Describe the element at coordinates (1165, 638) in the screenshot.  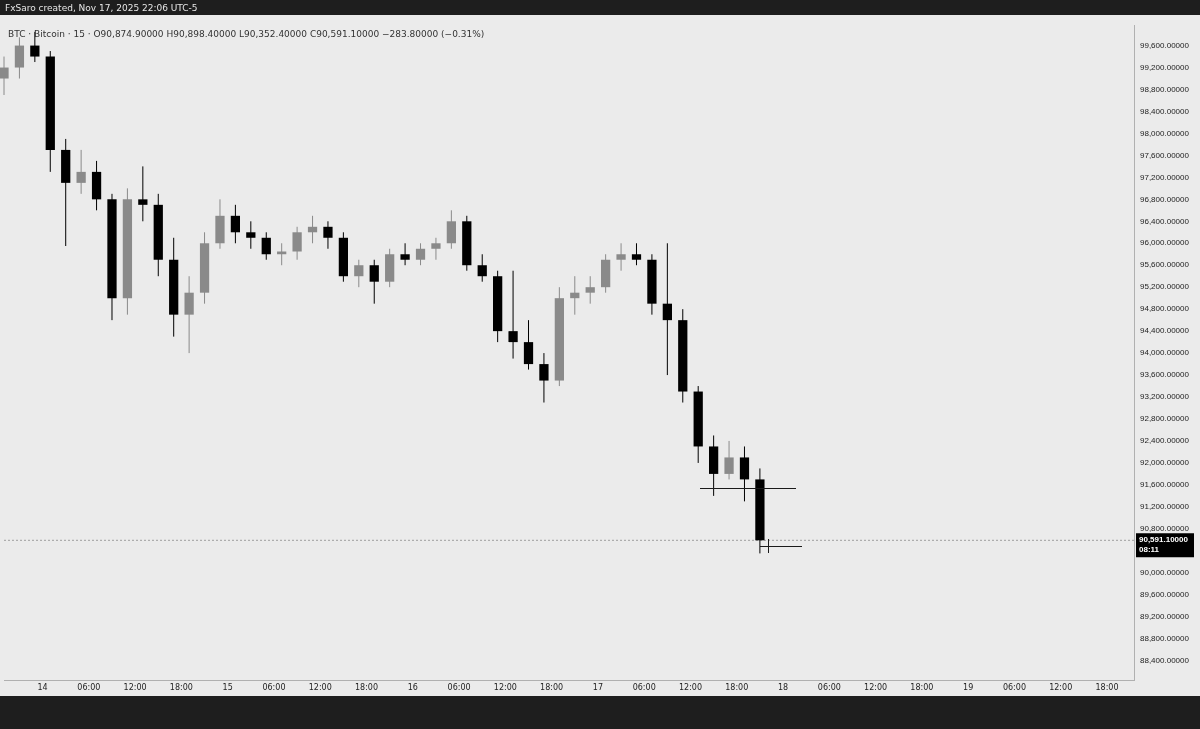
I see `y-tick-label: 88,800.00000` at that location.